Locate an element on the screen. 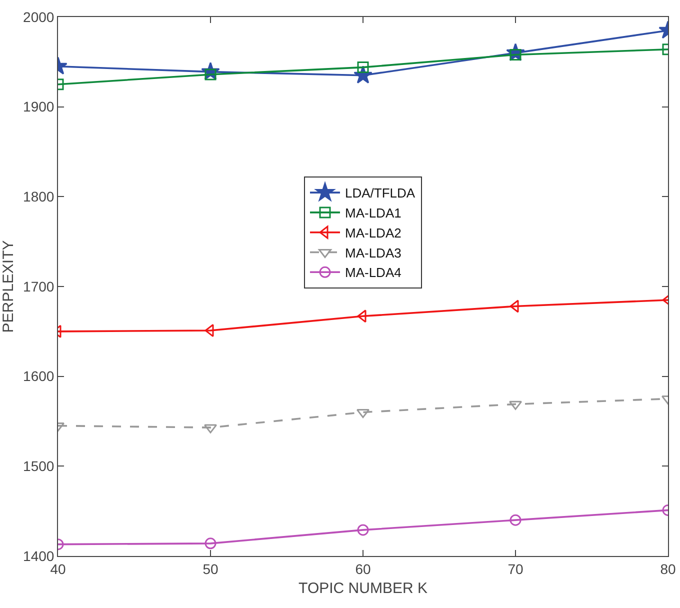 The height and width of the screenshot is (608, 680). x-tick-label: 50 is located at coordinates (210, 568).